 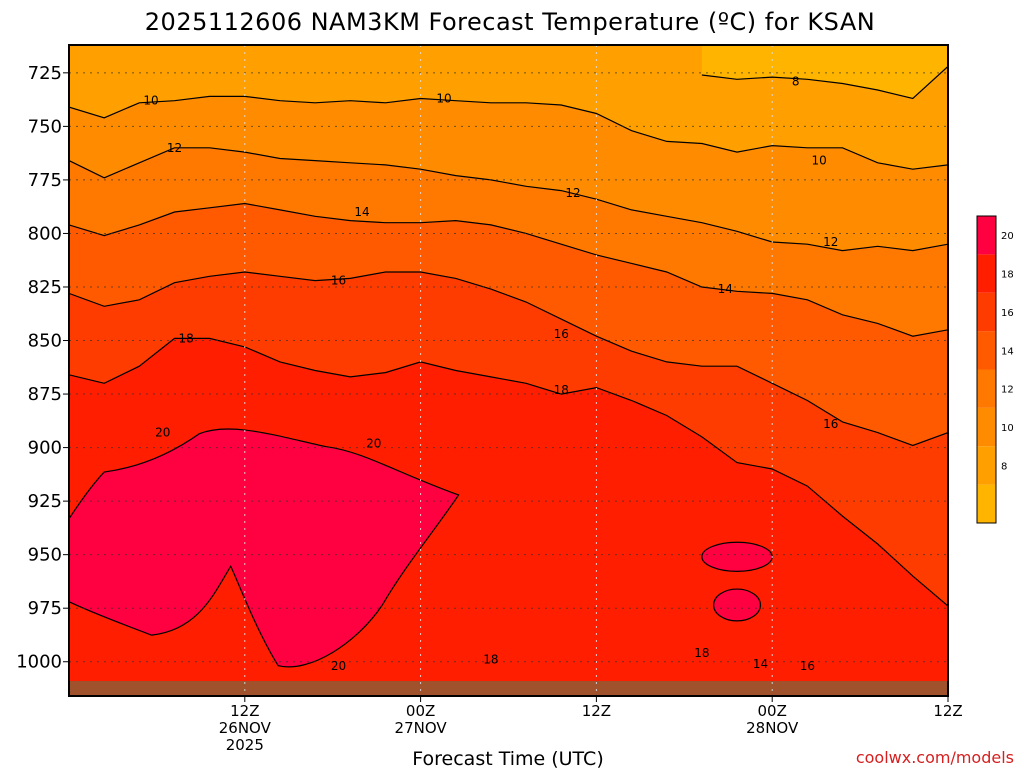 I want to click on x-tick-label: 28NOV, so click(x=772, y=728).